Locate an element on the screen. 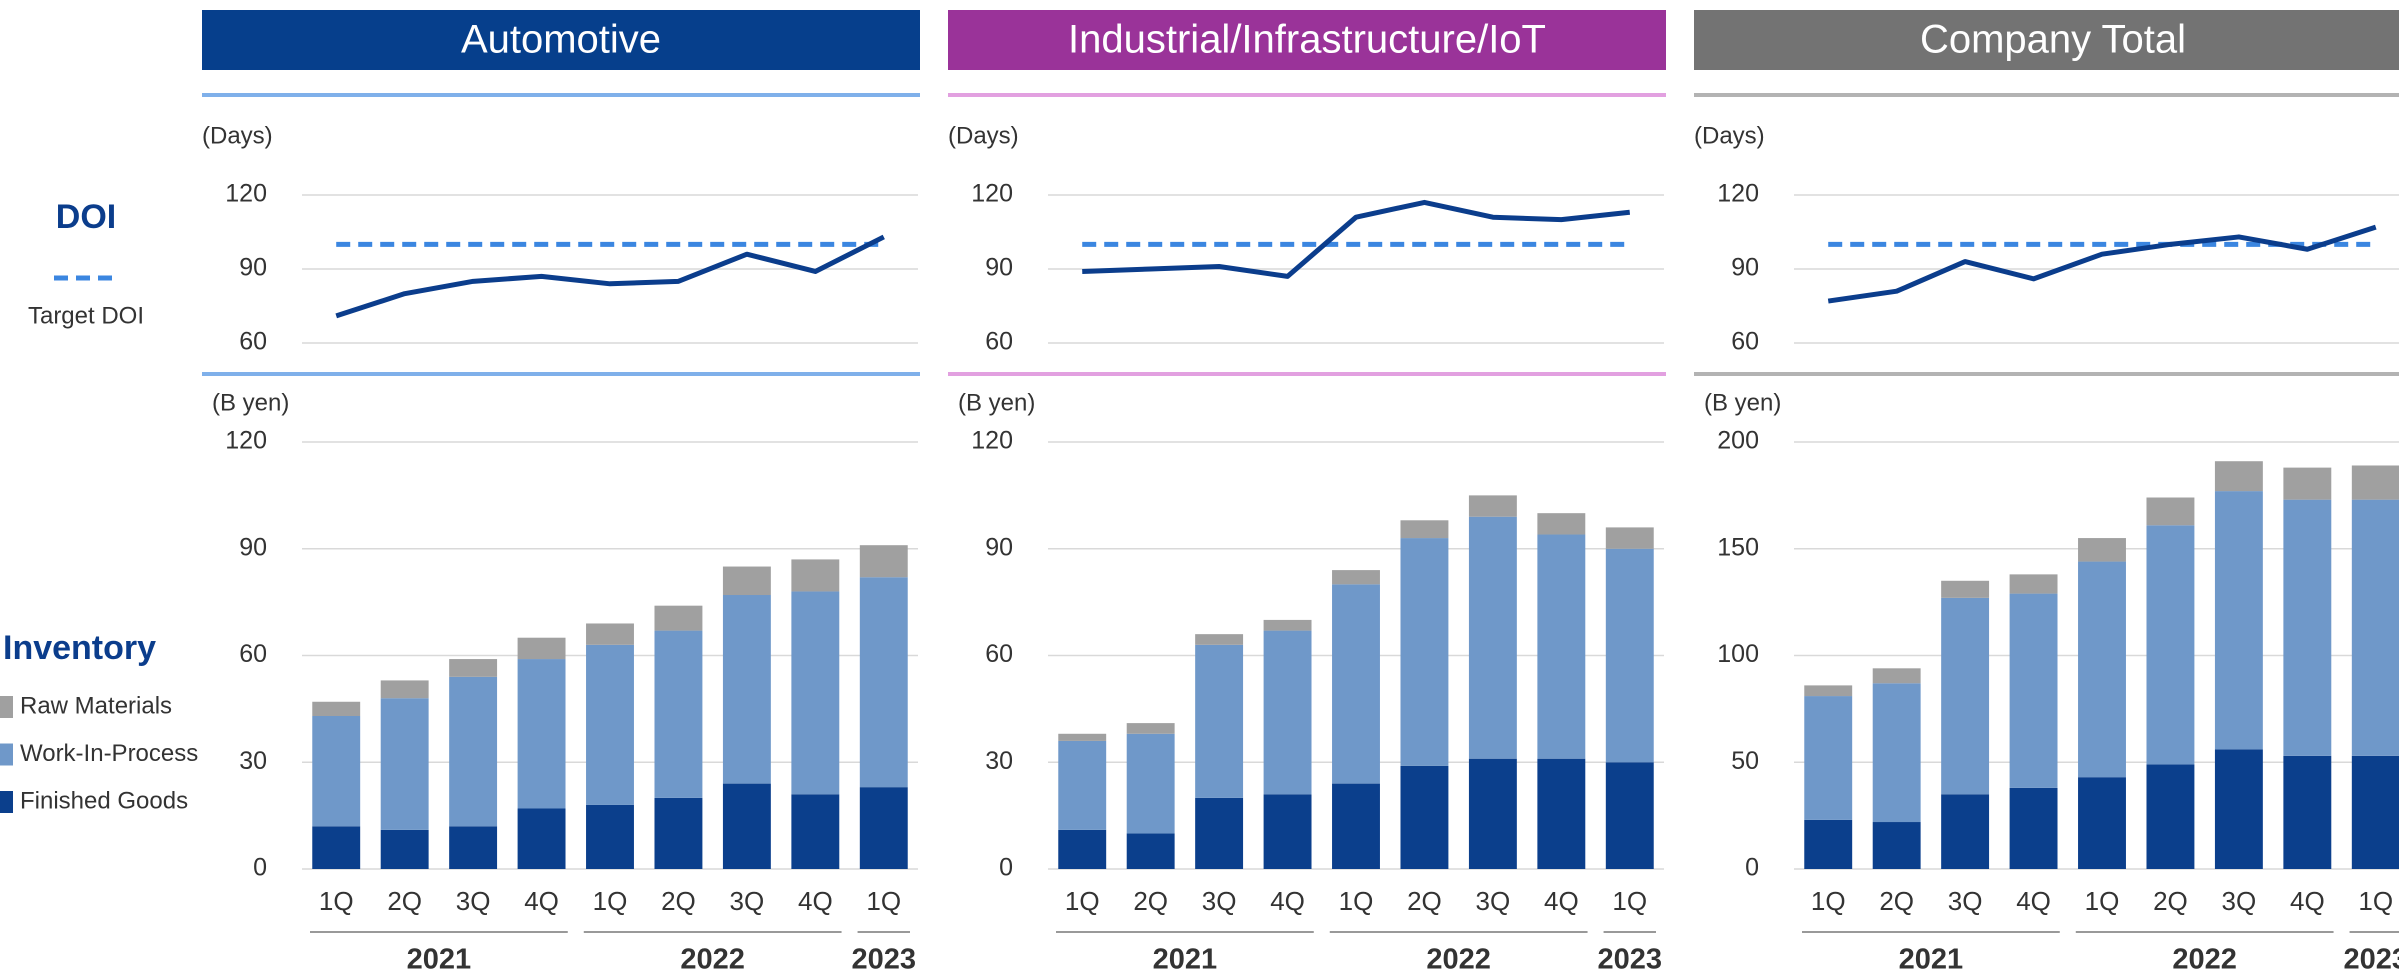 The height and width of the screenshot is (977, 2399). year-label: 2022 is located at coordinates (1458, 960).